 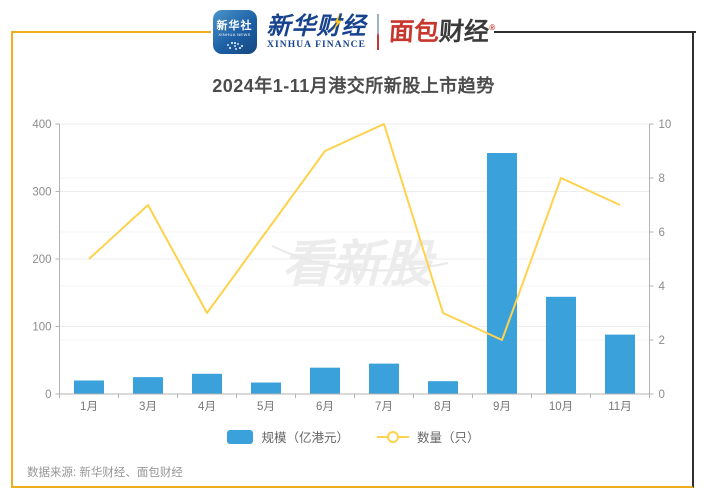 I want to click on globe-dots-icon, so click(x=234, y=43).